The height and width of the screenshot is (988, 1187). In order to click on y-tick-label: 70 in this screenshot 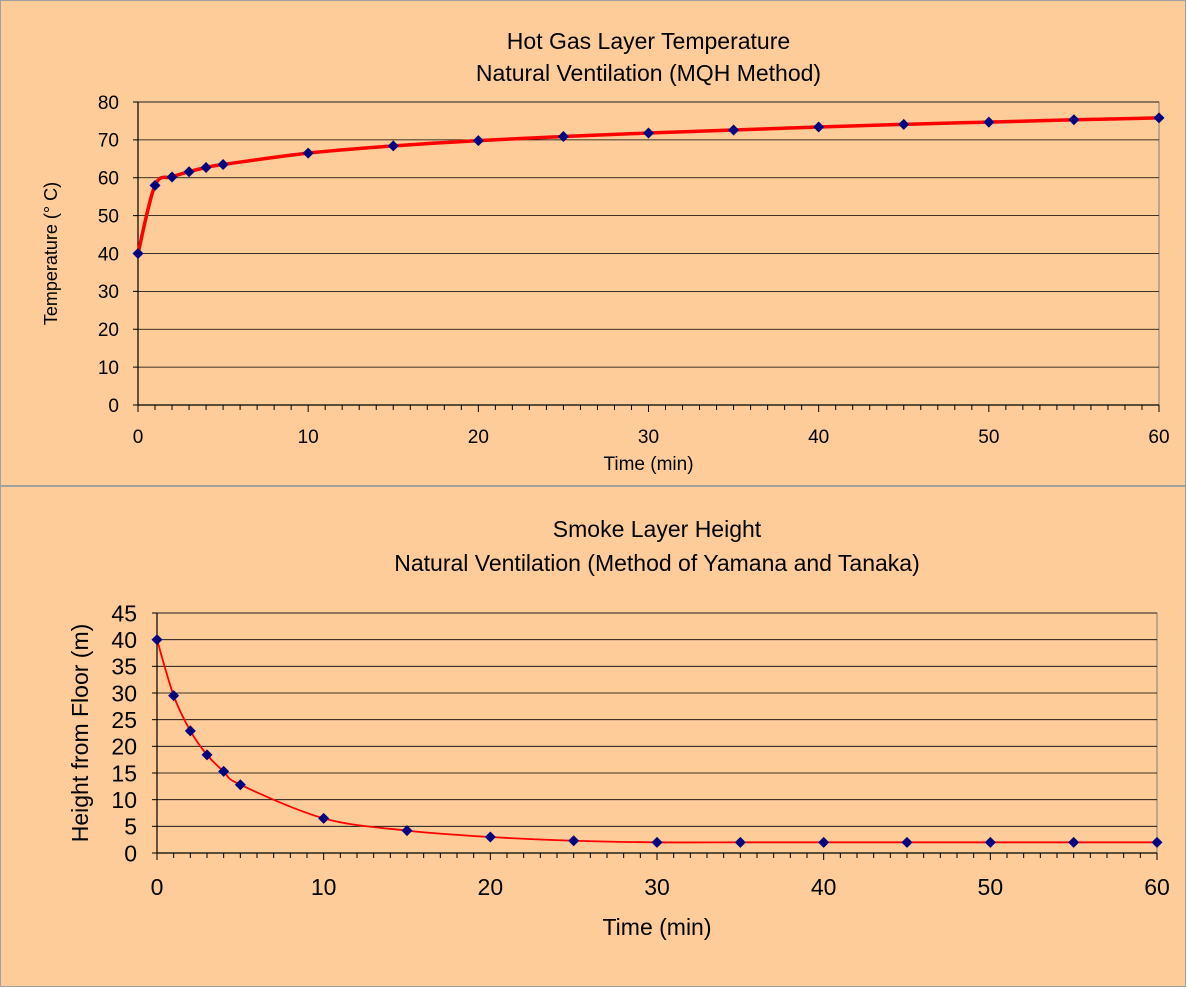, I will do `click(108, 141)`.